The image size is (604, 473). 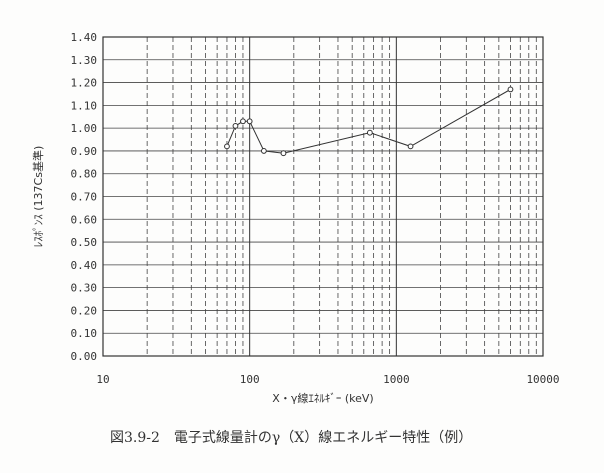 I want to click on y-tick-label: 0.60, so click(x=84, y=219).